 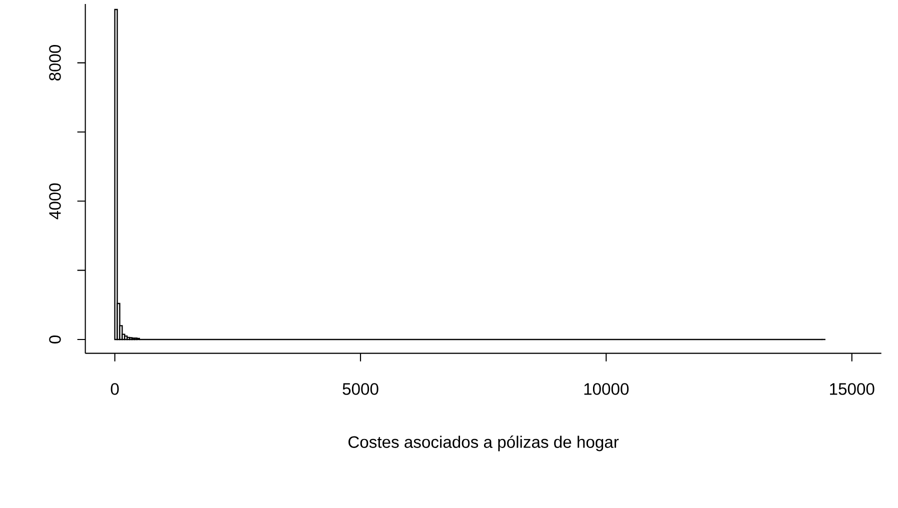 I want to click on x-axis-title: Costes asociados a pólizas de hogar, so click(x=483, y=444).